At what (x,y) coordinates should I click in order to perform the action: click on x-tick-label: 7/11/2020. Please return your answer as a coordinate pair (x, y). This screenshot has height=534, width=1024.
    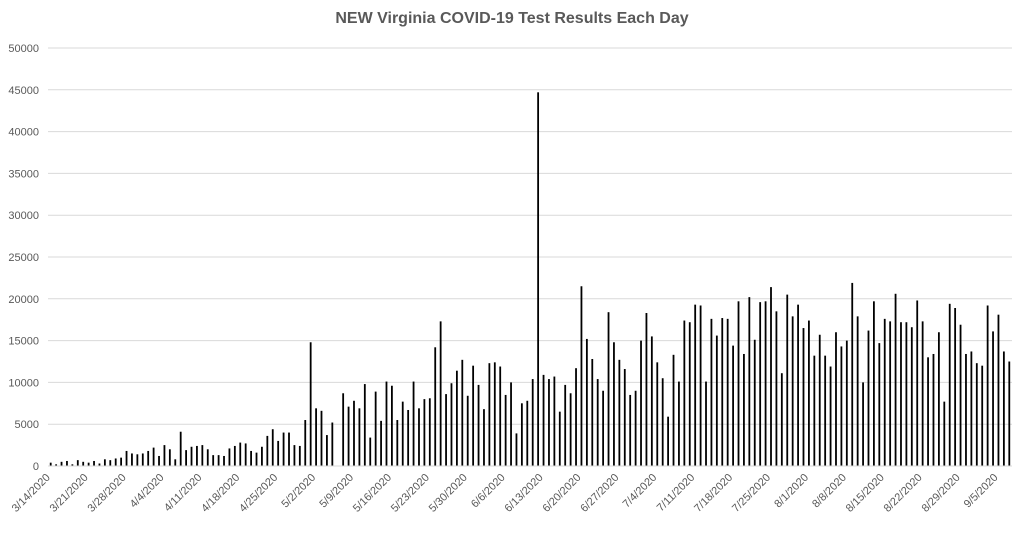
    Looking at the image, I should click on (676, 493).